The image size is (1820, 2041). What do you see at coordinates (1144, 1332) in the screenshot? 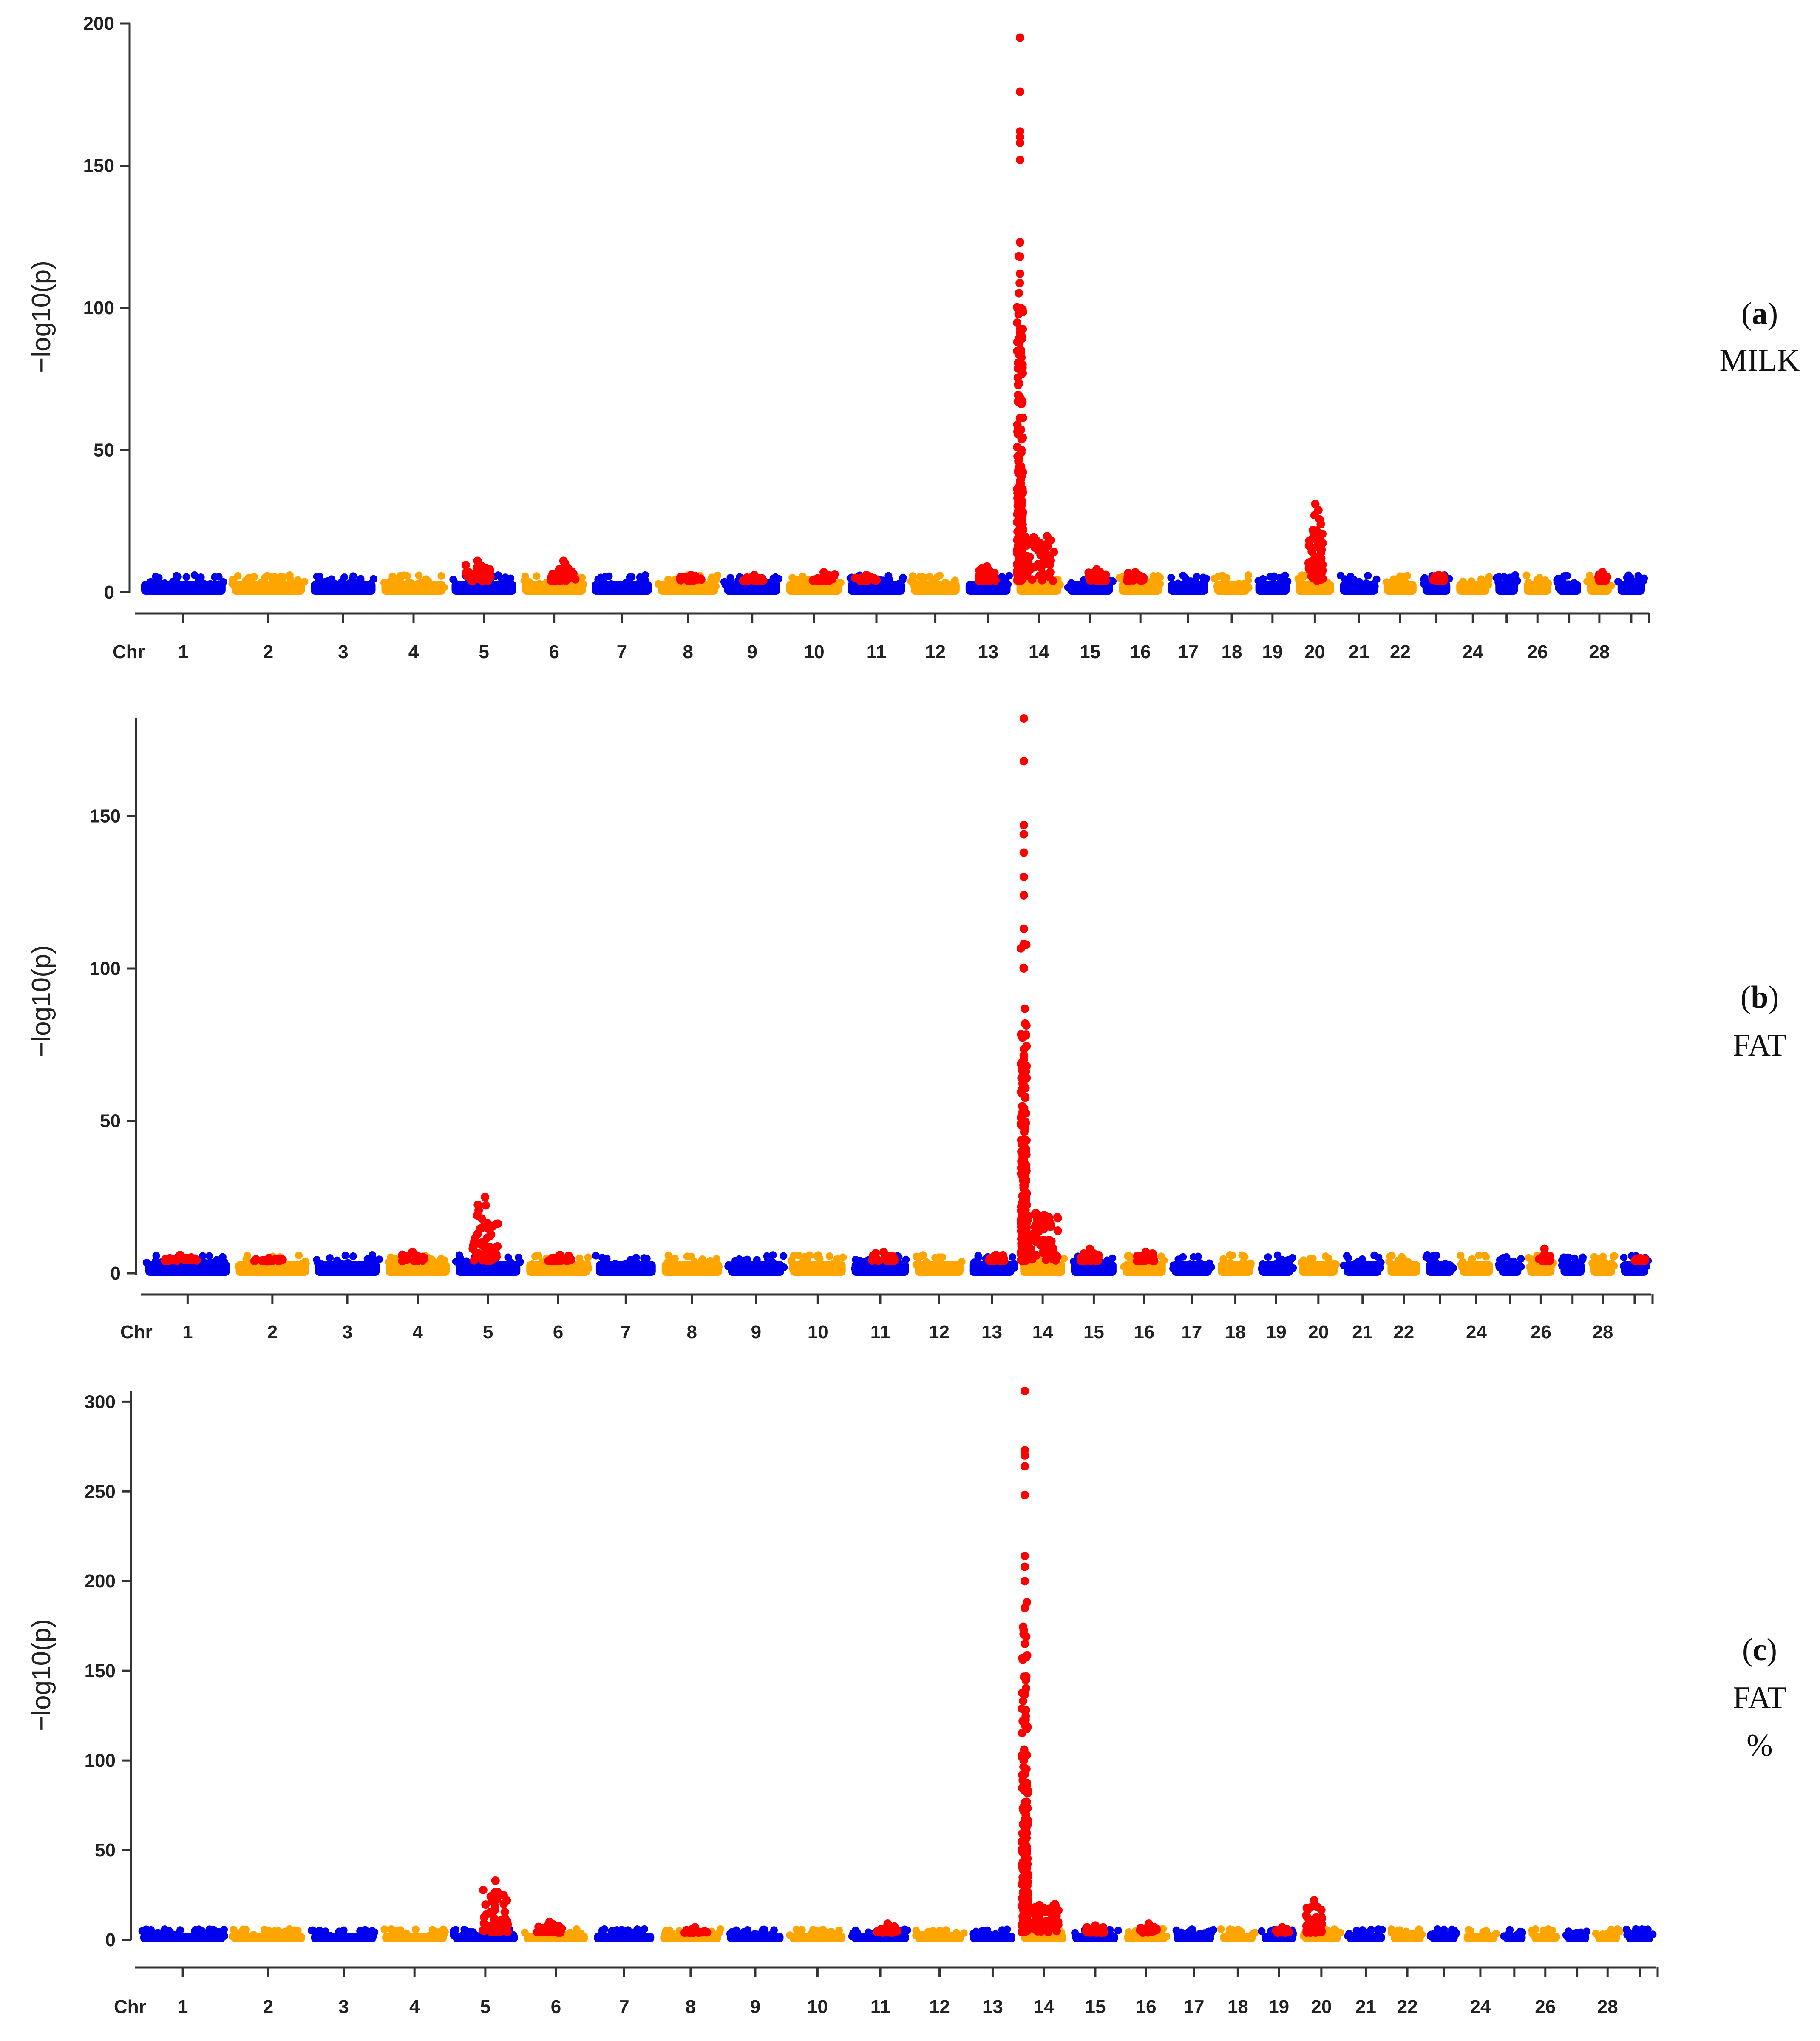
I see `panel-b-chr-label: 16` at bounding box center [1144, 1332].